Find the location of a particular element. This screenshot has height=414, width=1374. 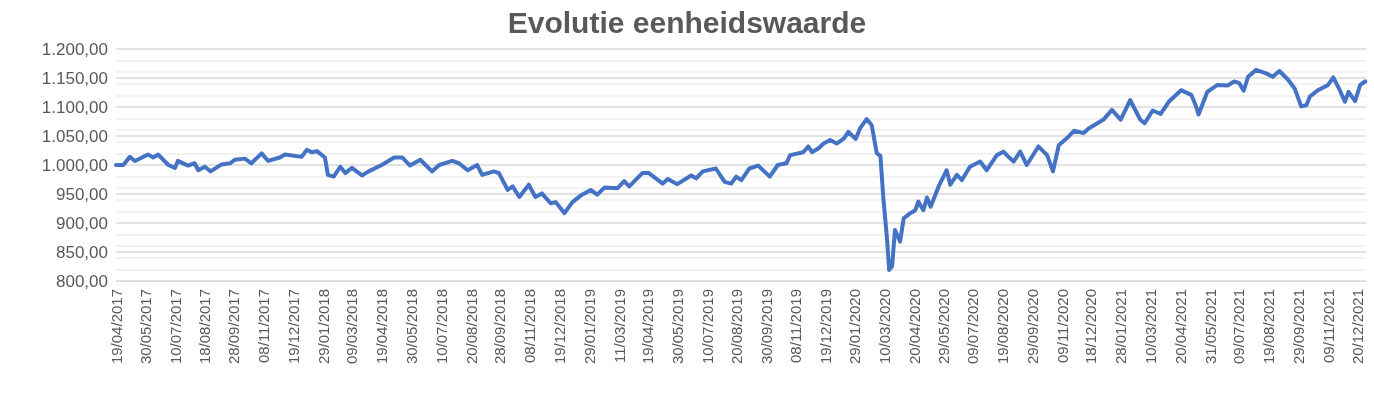

x-tick-label: 30/05/2018 is located at coordinates (412, 327).